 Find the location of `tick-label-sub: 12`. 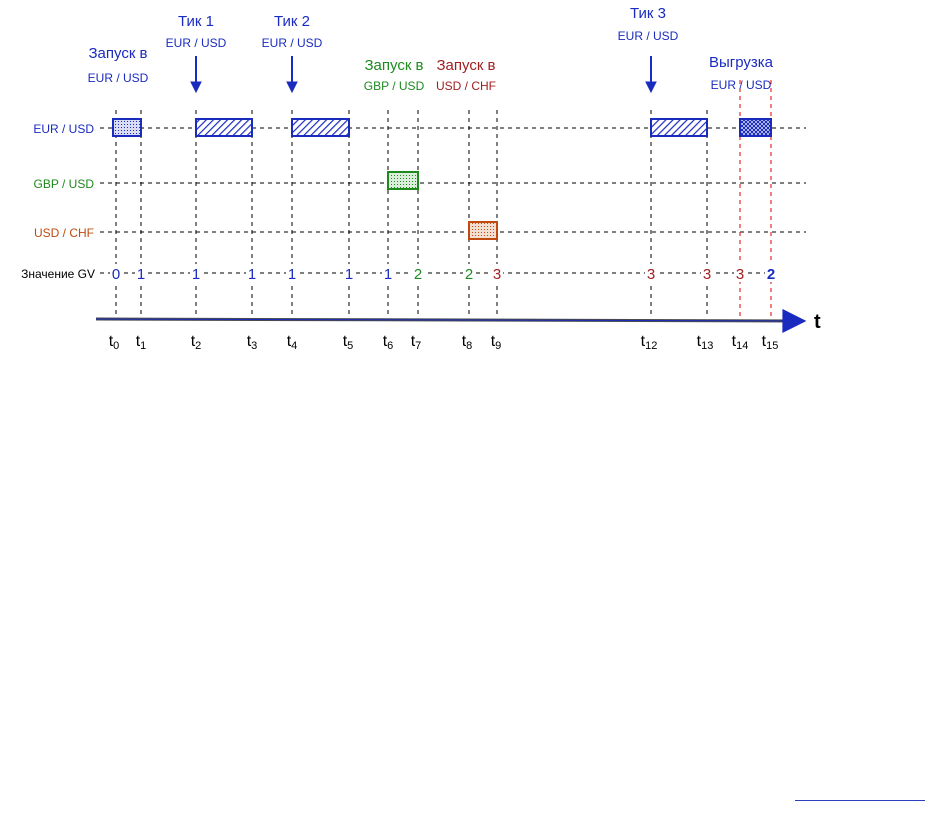

tick-label-sub: 12 is located at coordinates (651, 346).